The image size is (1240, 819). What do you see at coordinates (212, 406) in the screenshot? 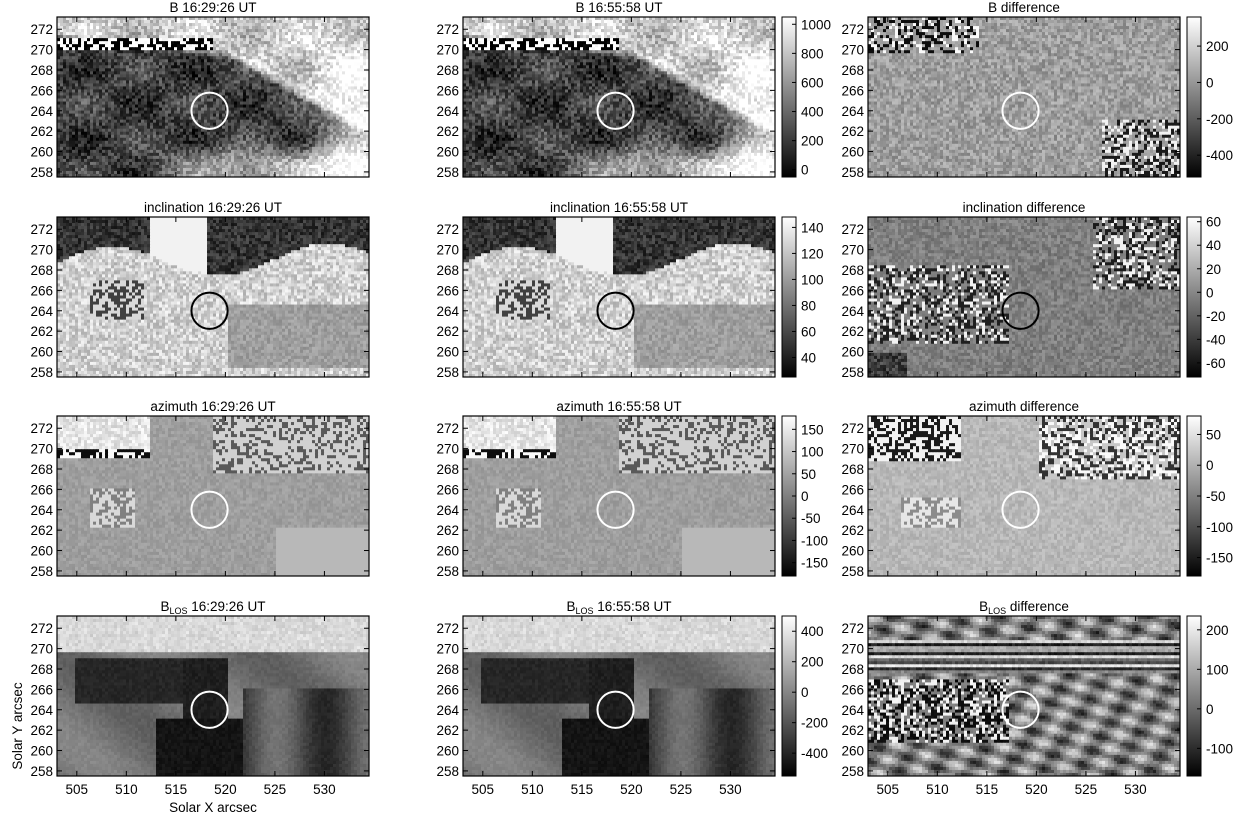
I see `panel-title-7: azimuth 16:29:26 UT` at bounding box center [212, 406].